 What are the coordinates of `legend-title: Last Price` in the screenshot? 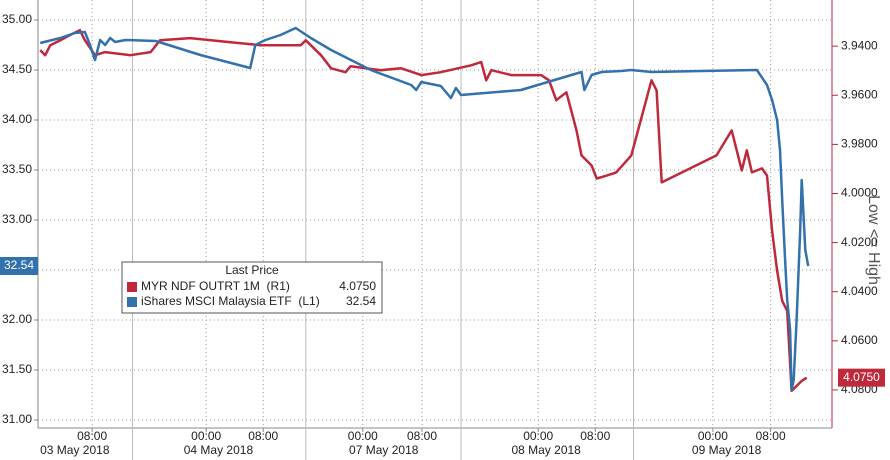 It's located at (252, 270).